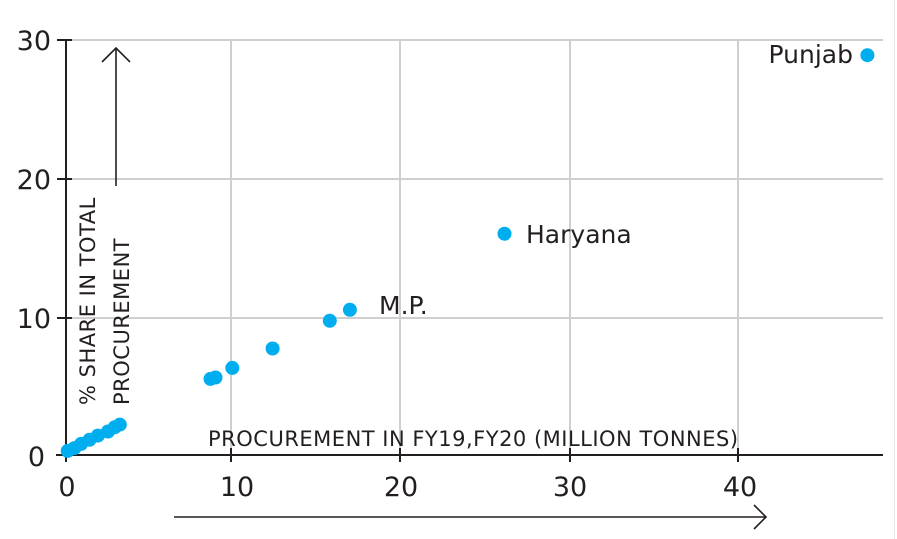 This screenshot has height=539, width=897. What do you see at coordinates (811, 54) in the screenshot?
I see `point-label-punjab: Punjab` at bounding box center [811, 54].